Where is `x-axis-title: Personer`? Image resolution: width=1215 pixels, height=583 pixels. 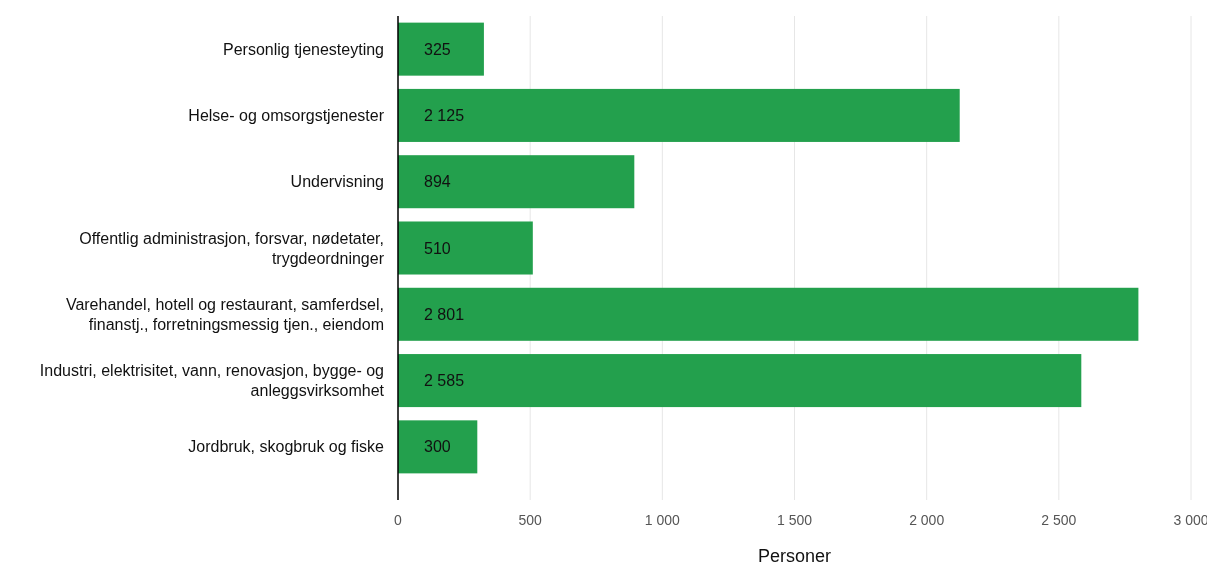
x-axis-title: Personer is located at coordinates (794, 556).